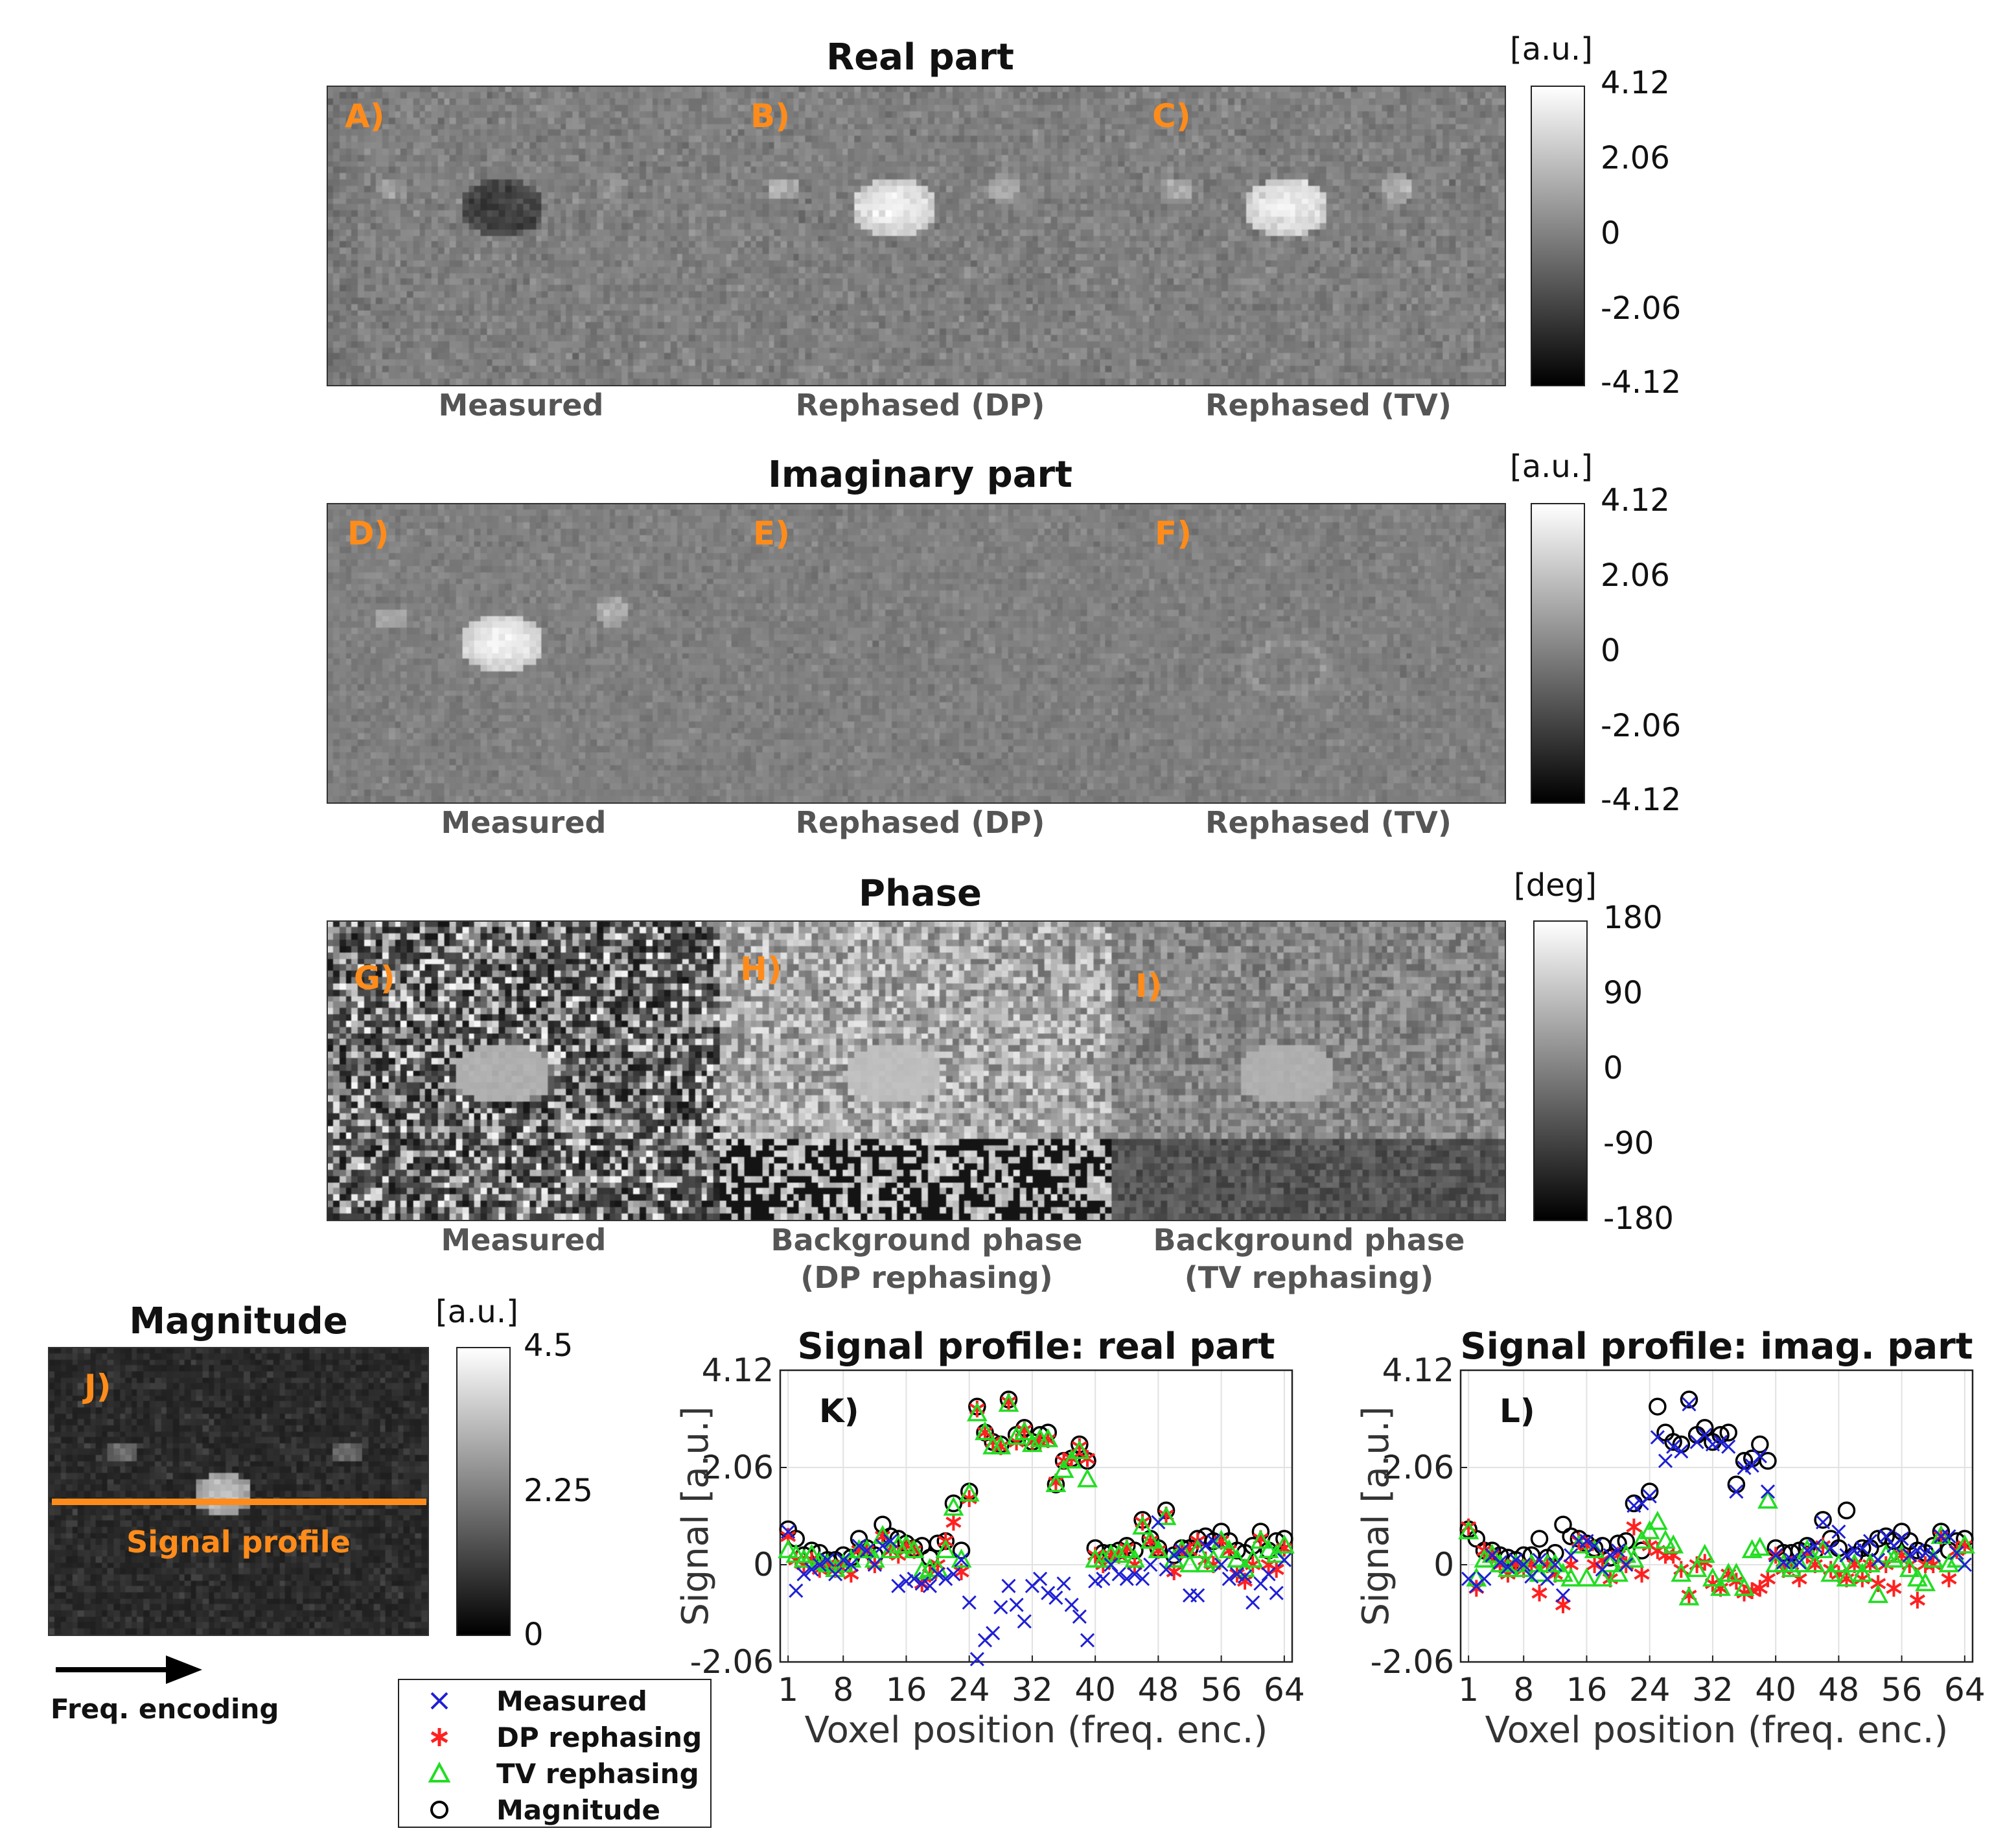 The height and width of the screenshot is (1835, 2016). I want to click on plot-frame, so click(1716, 1516).